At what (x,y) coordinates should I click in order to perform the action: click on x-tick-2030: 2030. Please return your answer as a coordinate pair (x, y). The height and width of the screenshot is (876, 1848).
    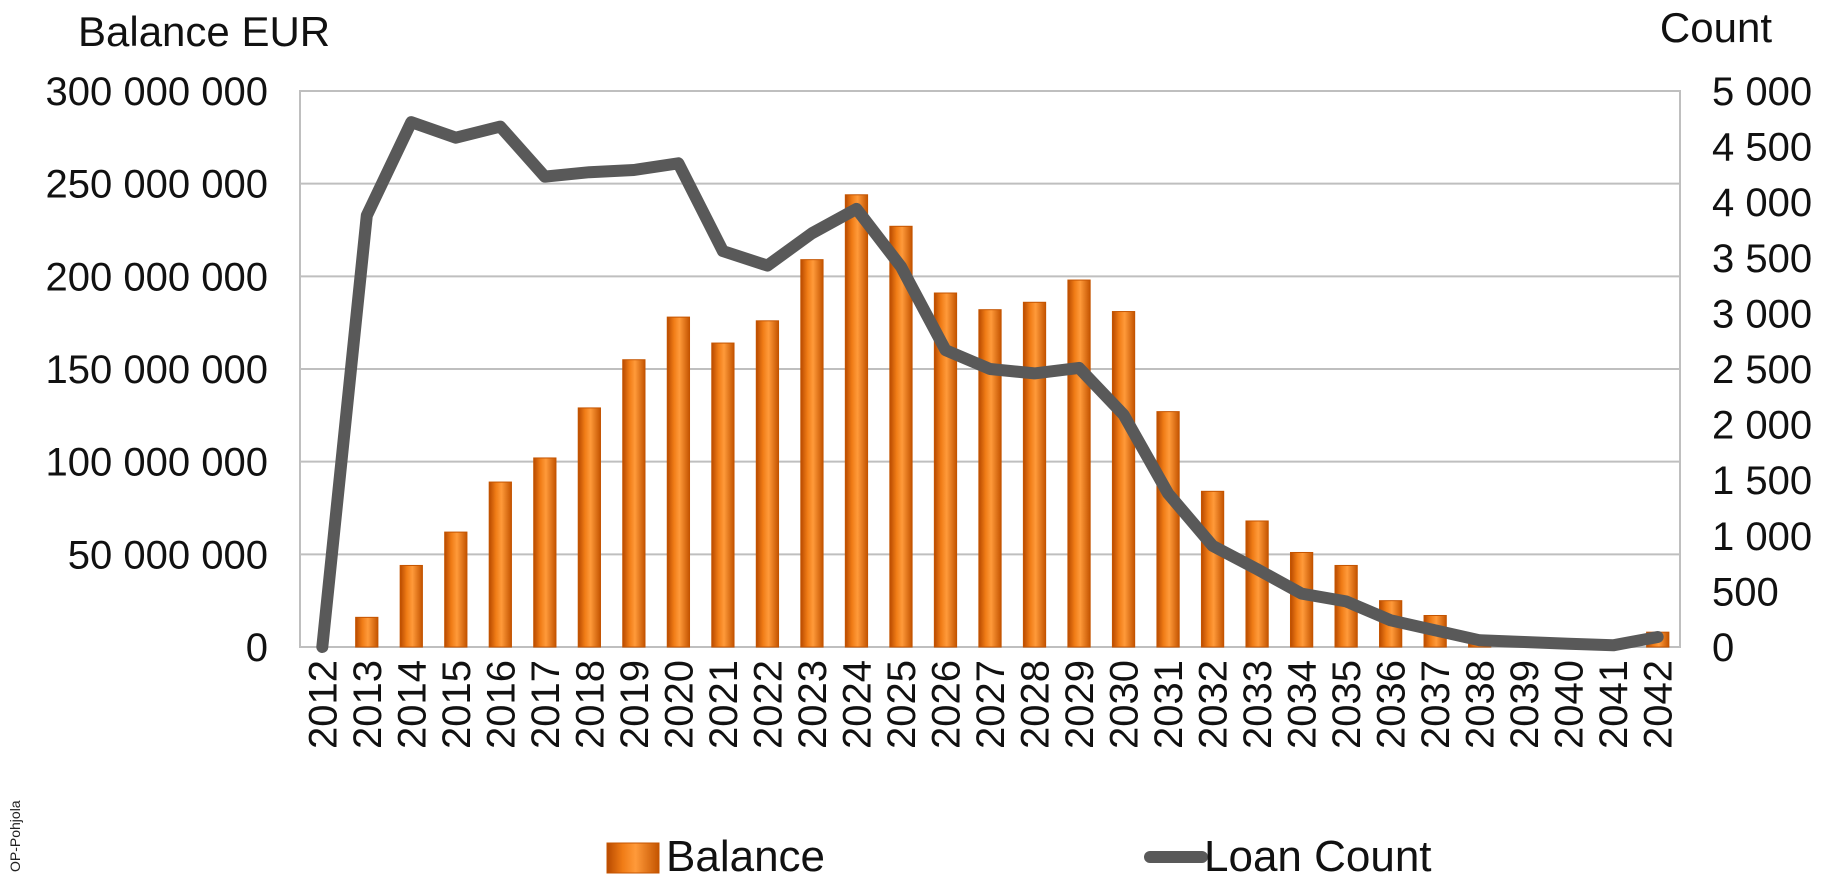
    Looking at the image, I should click on (1125, 704).